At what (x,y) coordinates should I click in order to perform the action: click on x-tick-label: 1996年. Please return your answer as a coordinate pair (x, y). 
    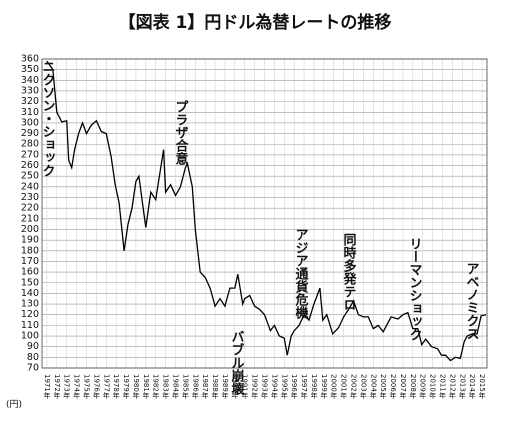
    Looking at the image, I should click on (294, 387).